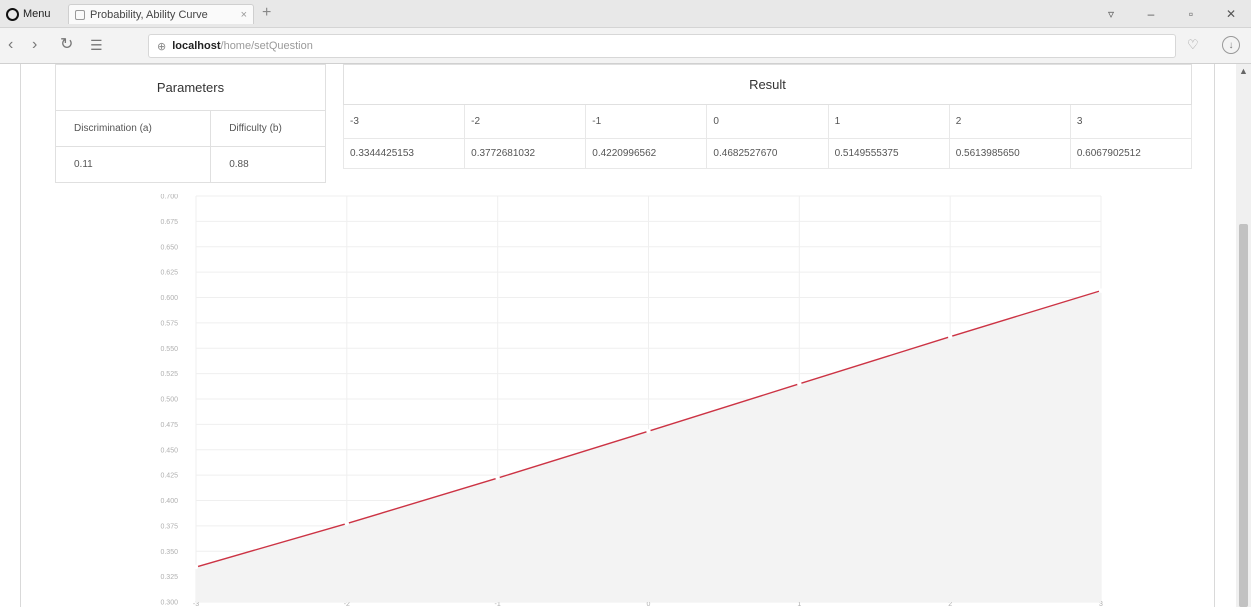  Describe the element at coordinates (37, 14) in the screenshot. I see `menu-label: Menu` at that location.